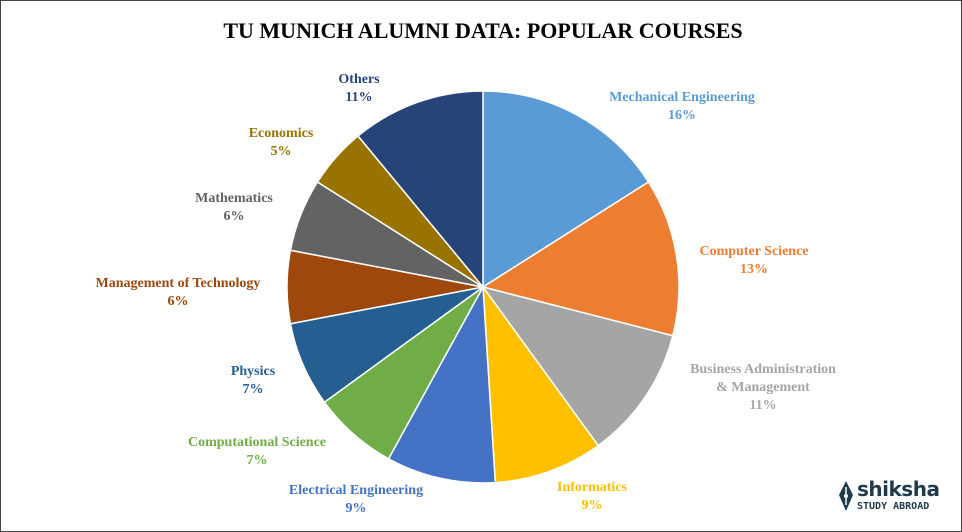 The width and height of the screenshot is (962, 532). What do you see at coordinates (846, 496) in the screenshot?
I see `pen-nib-icon` at bounding box center [846, 496].